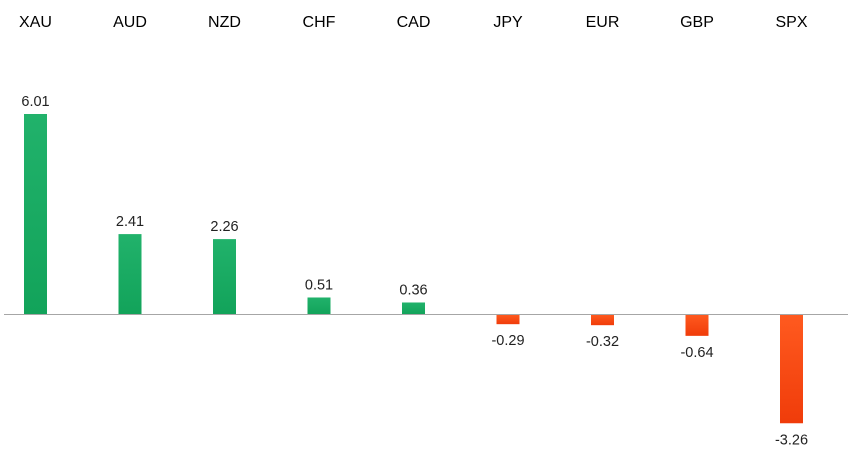  Describe the element at coordinates (35, 214) in the screenshot. I see `bar-xau` at that location.